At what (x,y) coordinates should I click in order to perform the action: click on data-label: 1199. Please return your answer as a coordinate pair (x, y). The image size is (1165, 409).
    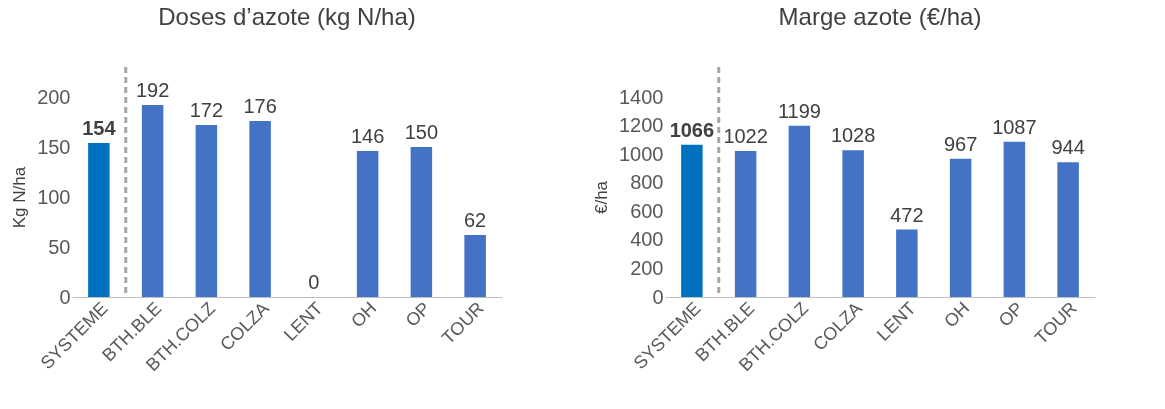
    Looking at the image, I should click on (799, 110).